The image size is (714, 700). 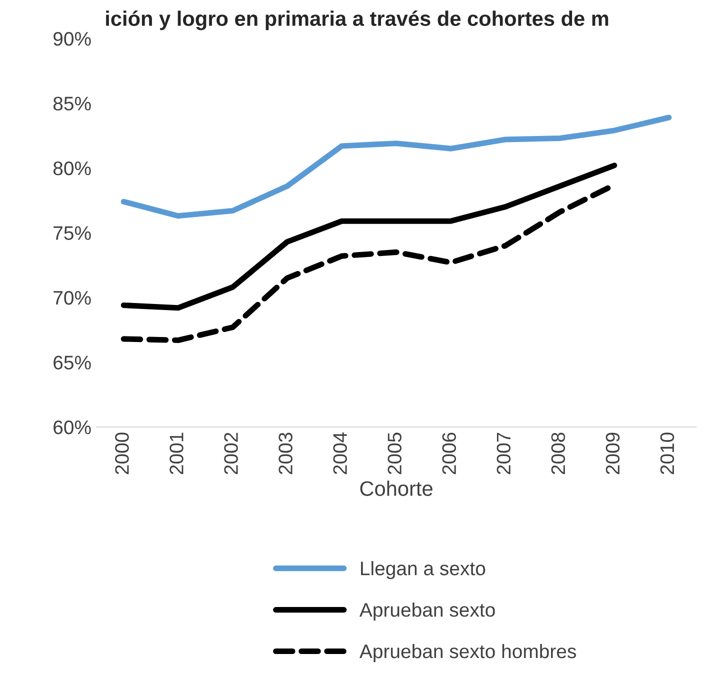 I want to click on x-axis-title: Cohorte, so click(x=396, y=488).